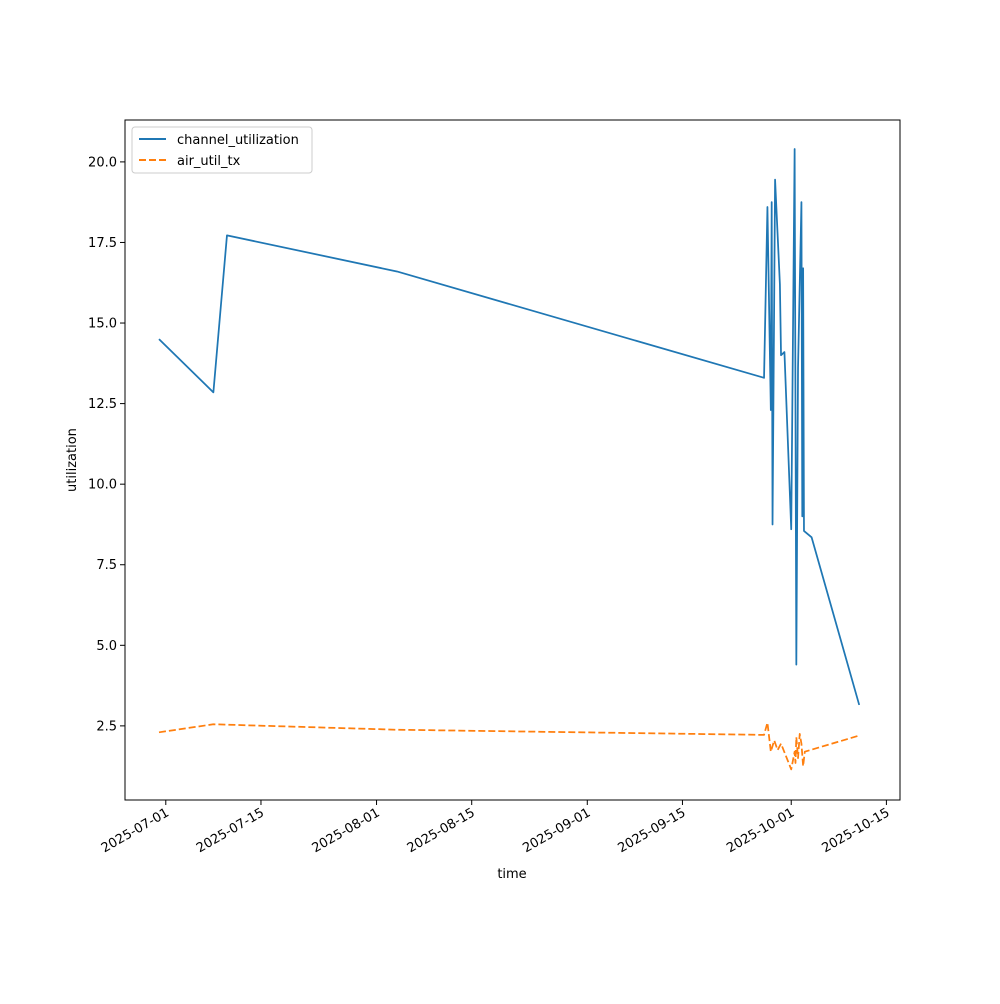  Describe the element at coordinates (102, 324) in the screenshot. I see `y-tick-label-15-0: 15.0` at that location.